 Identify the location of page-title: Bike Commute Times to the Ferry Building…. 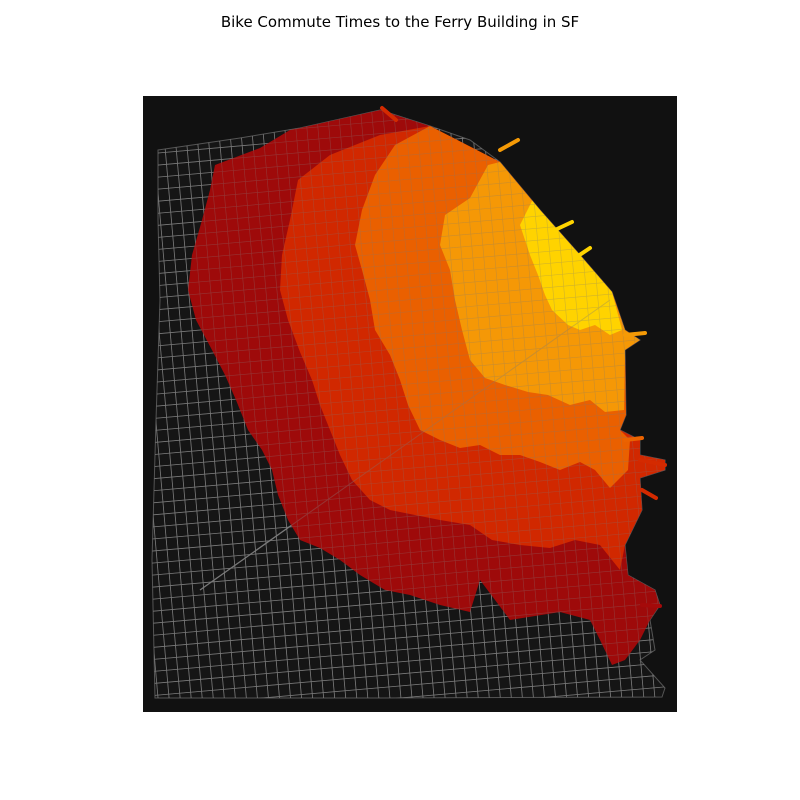
(400, 22).